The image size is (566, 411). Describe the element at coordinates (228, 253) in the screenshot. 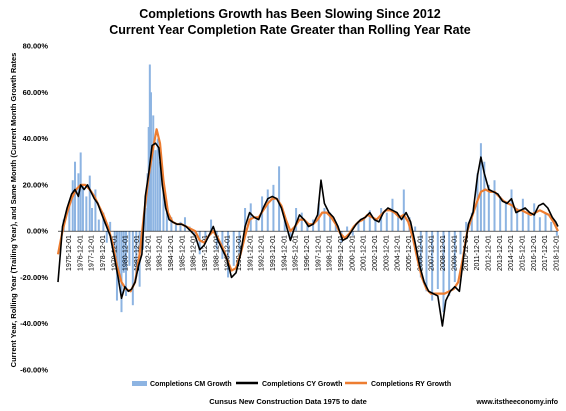

I see `x-tick-label: 1989-12-01` at that location.